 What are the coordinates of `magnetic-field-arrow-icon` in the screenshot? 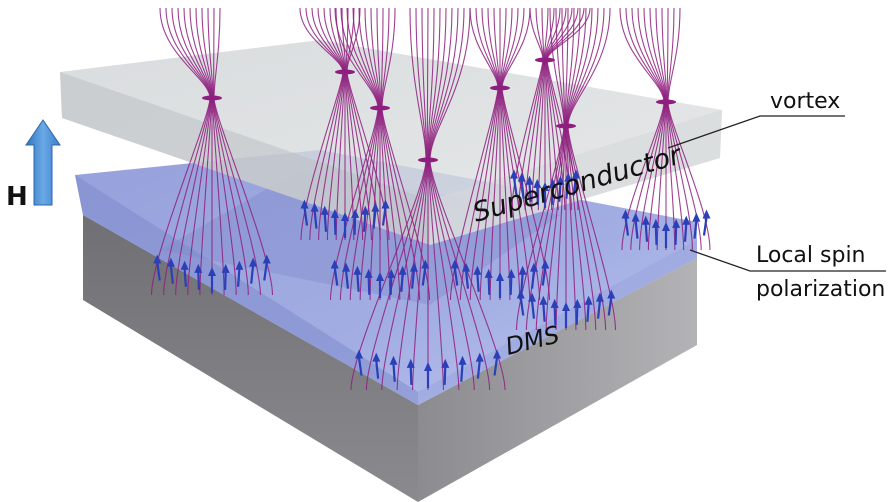 It's located at (43, 162).